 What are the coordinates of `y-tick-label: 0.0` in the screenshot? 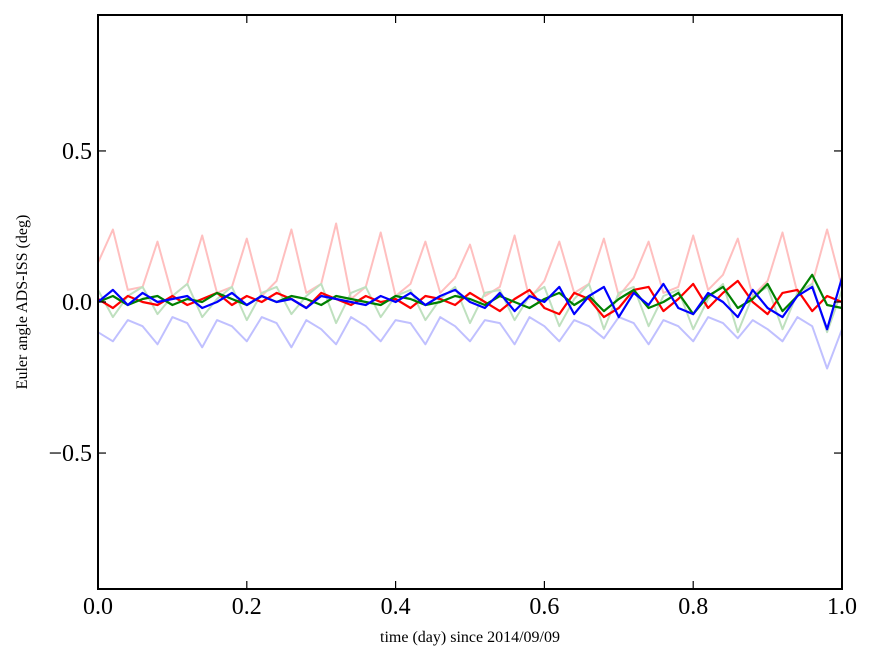 It's located at (77, 303).